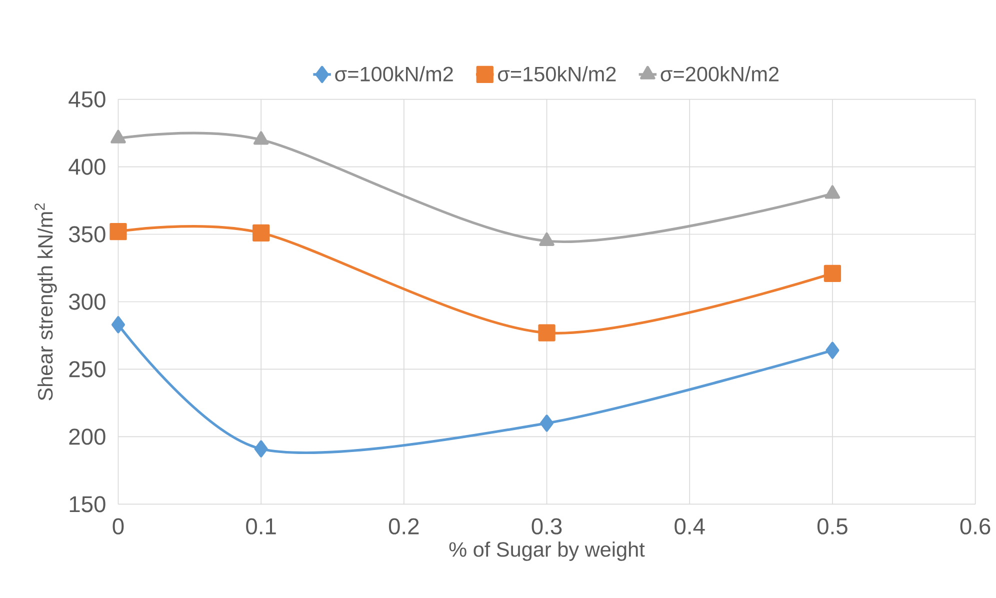 The width and height of the screenshot is (996, 598). I want to click on legend-label: σ=150kN/m2, so click(557, 74).